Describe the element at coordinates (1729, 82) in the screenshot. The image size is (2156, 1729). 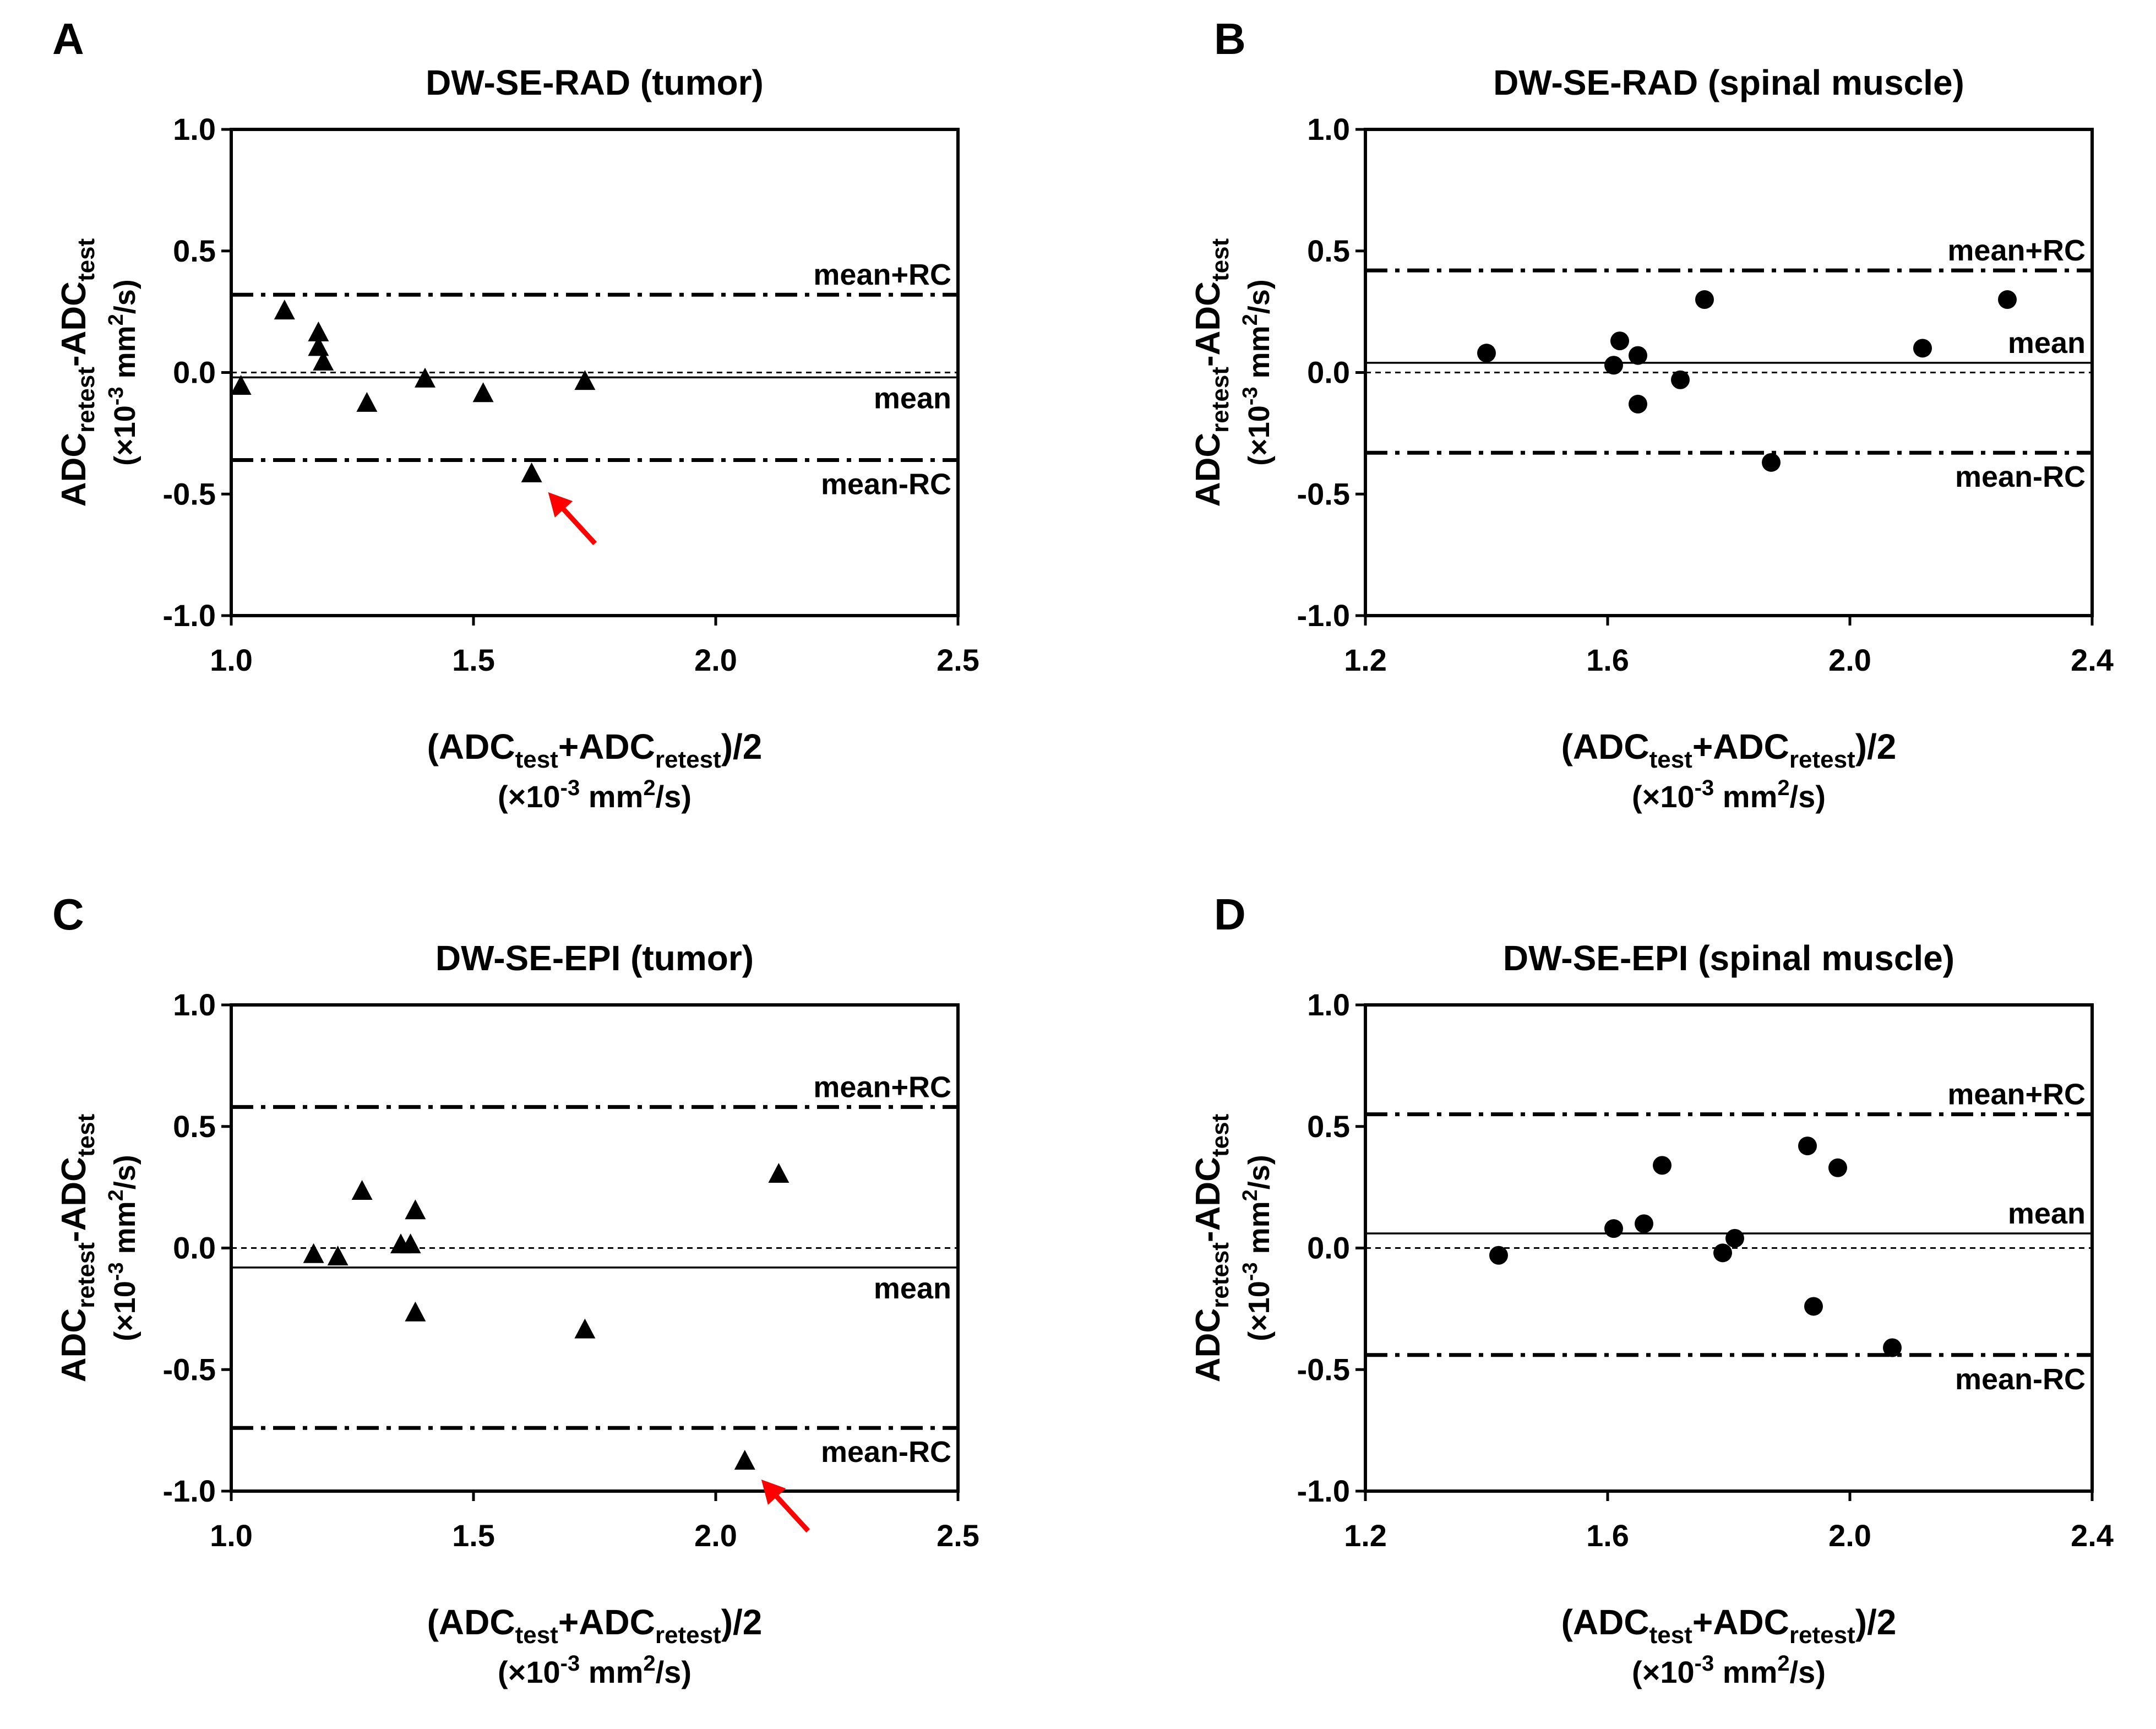
I see `chart-title: DW-SE-RAD (spinal muscle)` at that location.